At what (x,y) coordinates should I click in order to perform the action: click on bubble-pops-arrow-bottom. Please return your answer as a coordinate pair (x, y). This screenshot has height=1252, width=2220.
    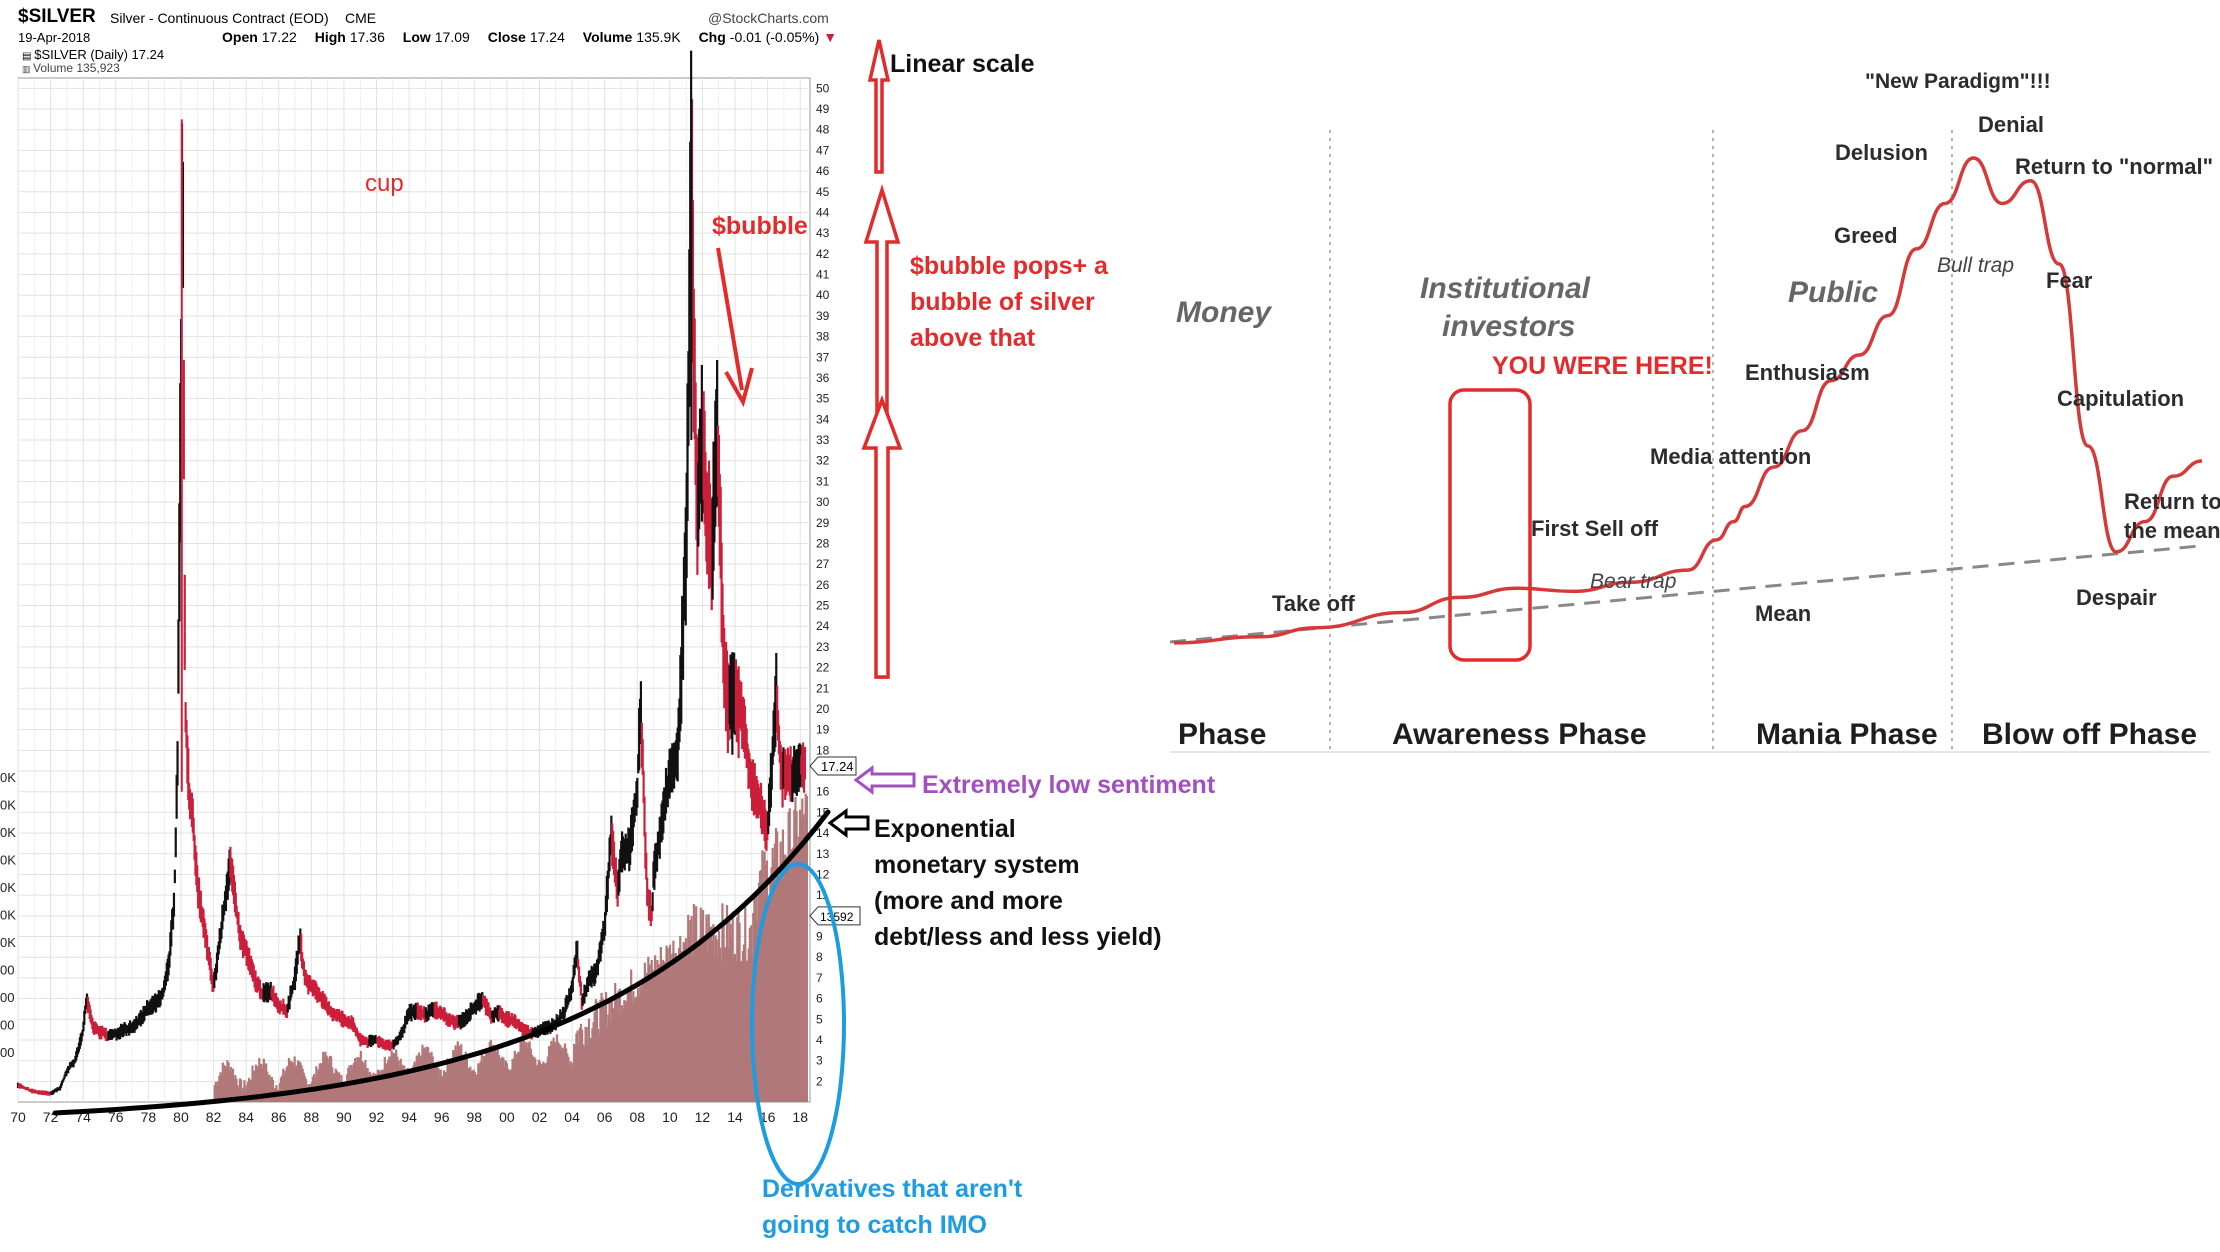
    Looking at the image, I should click on (882, 537).